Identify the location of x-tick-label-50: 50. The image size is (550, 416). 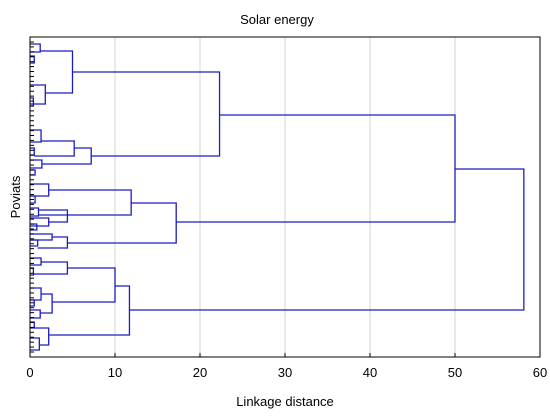
(455, 372).